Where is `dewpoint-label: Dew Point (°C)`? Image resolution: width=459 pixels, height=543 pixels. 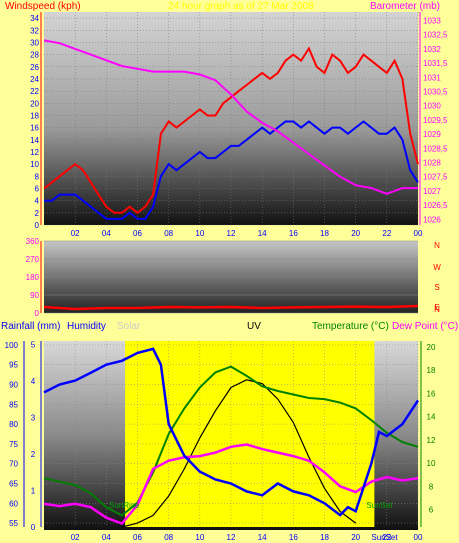
dewpoint-label: Dew Point (°C) is located at coordinates (425, 326).